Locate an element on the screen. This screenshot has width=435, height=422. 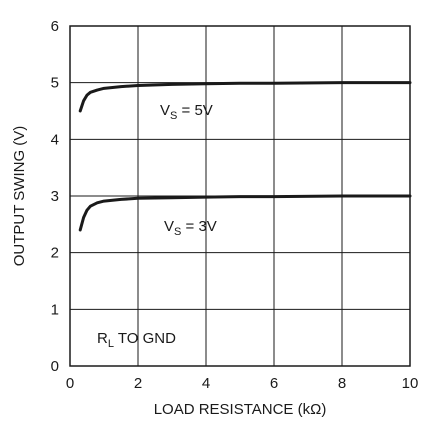
x-axis-label: LOAD RESISTANCE (kΩ) is located at coordinates (240, 409).